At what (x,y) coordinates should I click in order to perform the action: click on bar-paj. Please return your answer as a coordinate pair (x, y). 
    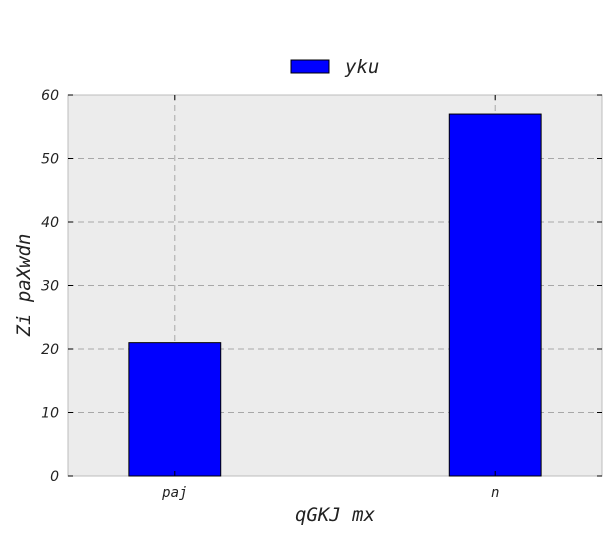
    Looking at the image, I should click on (175, 409).